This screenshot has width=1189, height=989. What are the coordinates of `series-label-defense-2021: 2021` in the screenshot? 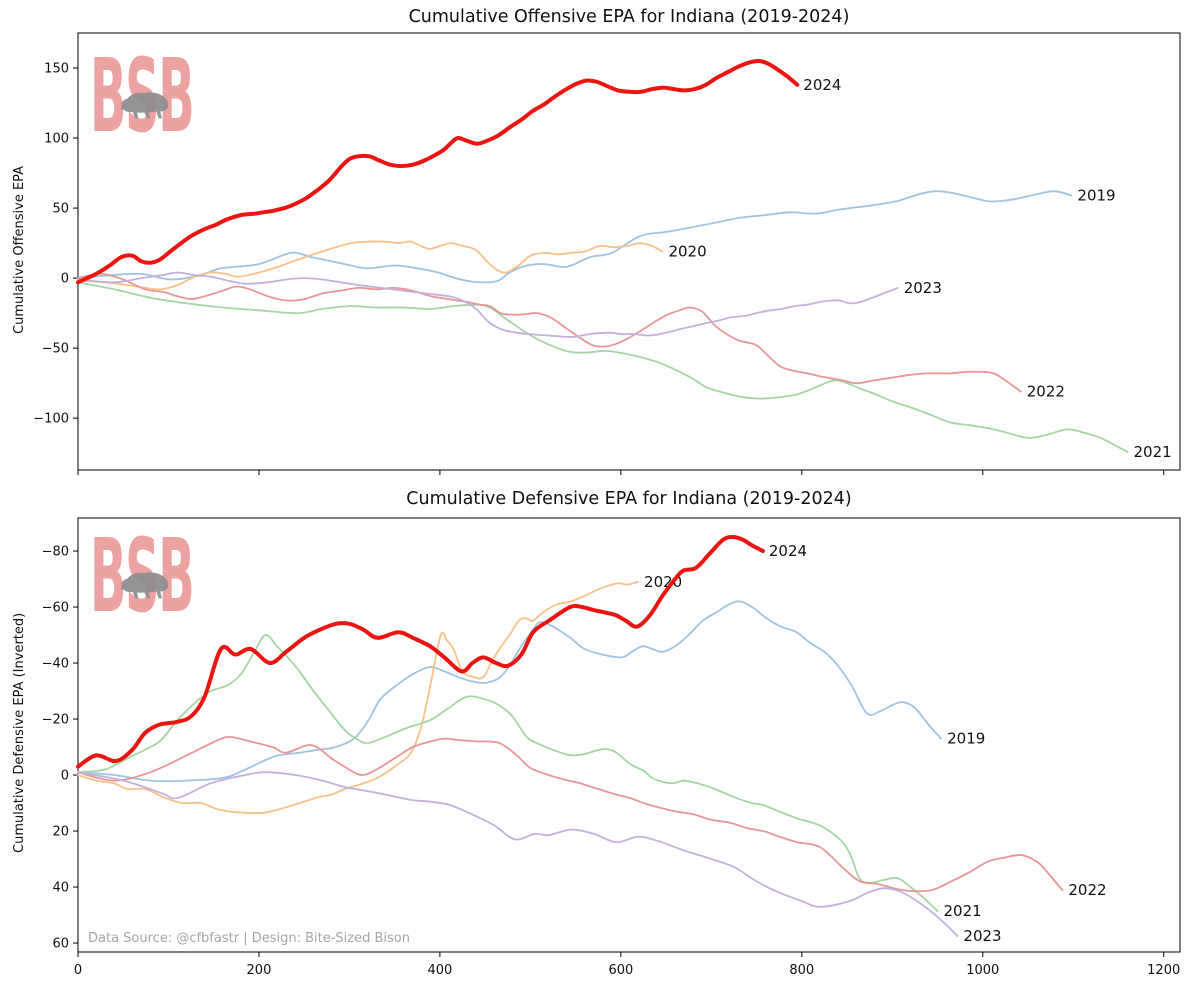 It's located at (963, 911).